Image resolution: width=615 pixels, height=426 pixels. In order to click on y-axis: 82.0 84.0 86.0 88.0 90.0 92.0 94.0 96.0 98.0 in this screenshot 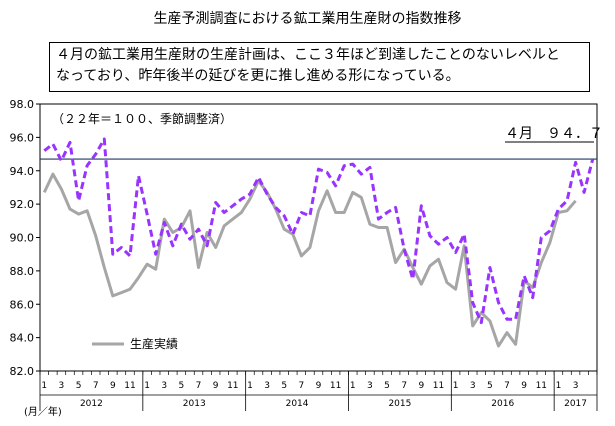, I will do `click(25, 238)`.